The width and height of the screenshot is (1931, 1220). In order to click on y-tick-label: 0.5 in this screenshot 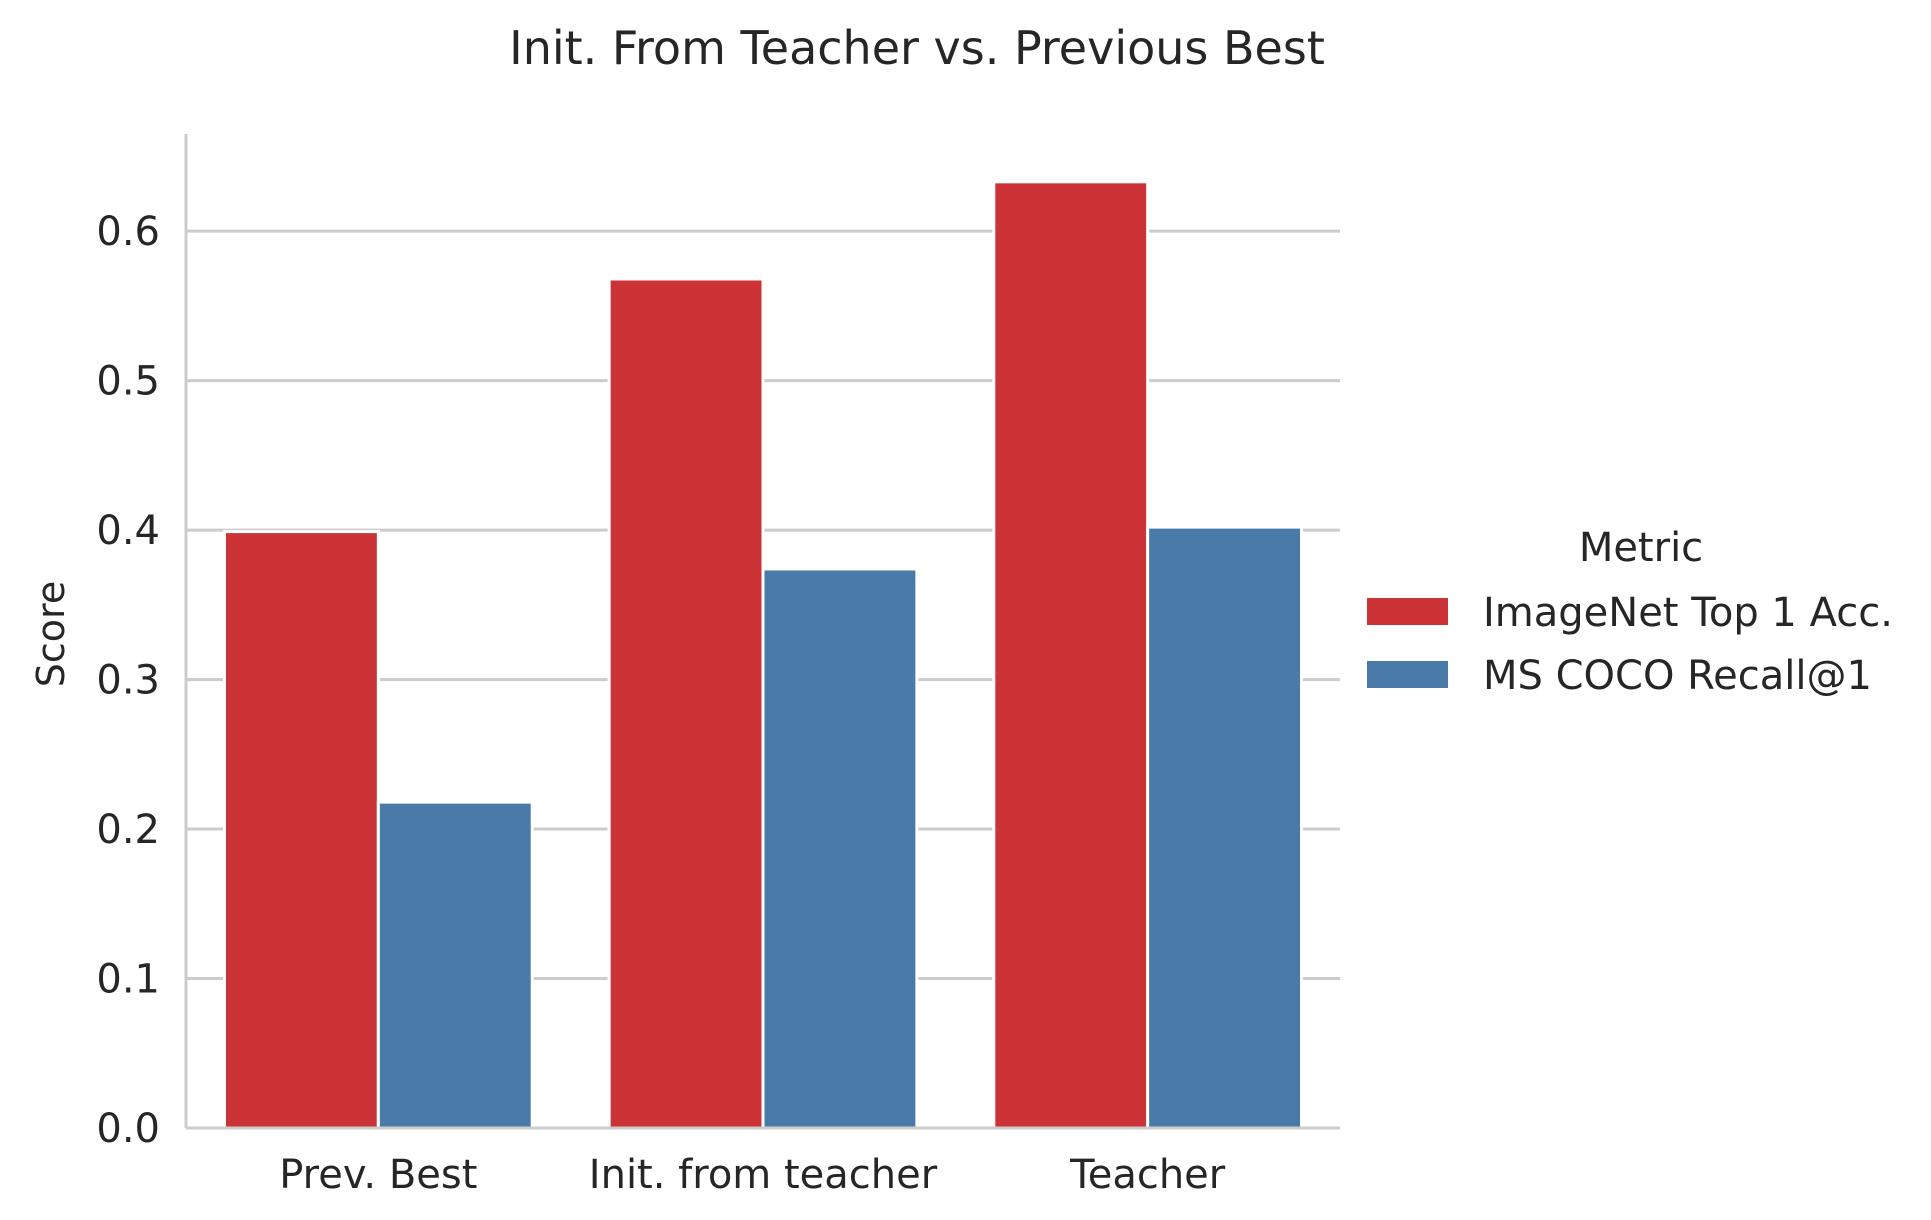, I will do `click(128, 382)`.